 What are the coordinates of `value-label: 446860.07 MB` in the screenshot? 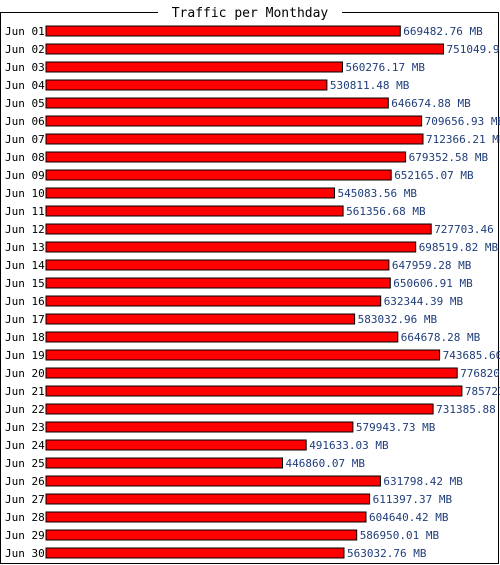 It's located at (326, 463).